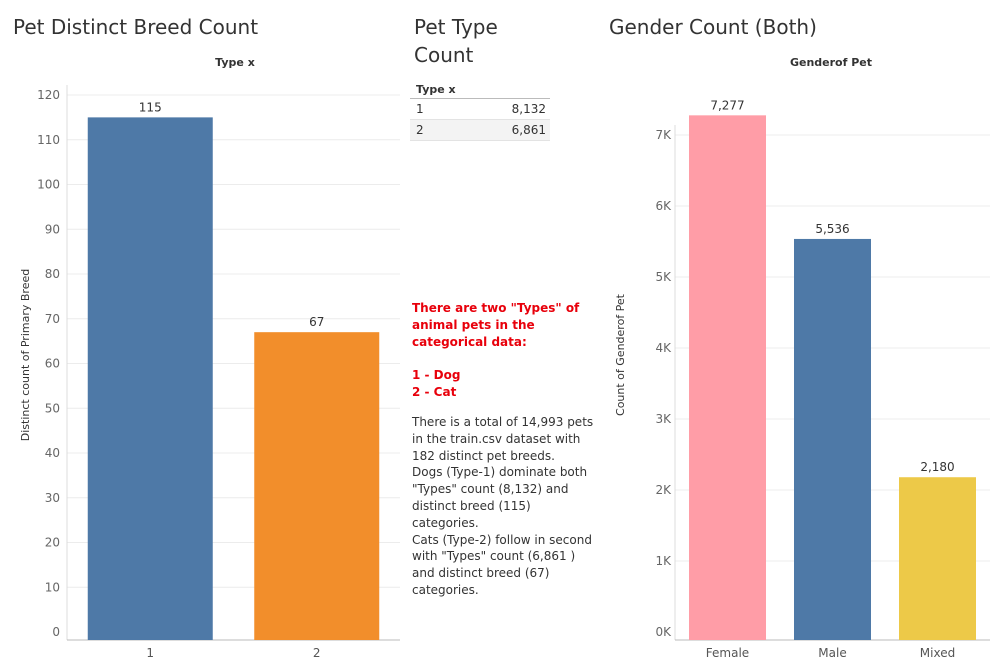  What do you see at coordinates (663, 490) in the screenshot?
I see `y-tick-label: 2K` at bounding box center [663, 490].